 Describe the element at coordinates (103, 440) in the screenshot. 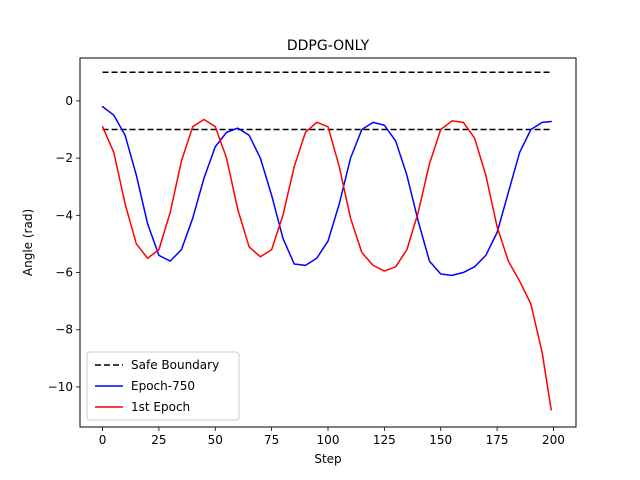

I see `x-tick-label: 0` at that location.